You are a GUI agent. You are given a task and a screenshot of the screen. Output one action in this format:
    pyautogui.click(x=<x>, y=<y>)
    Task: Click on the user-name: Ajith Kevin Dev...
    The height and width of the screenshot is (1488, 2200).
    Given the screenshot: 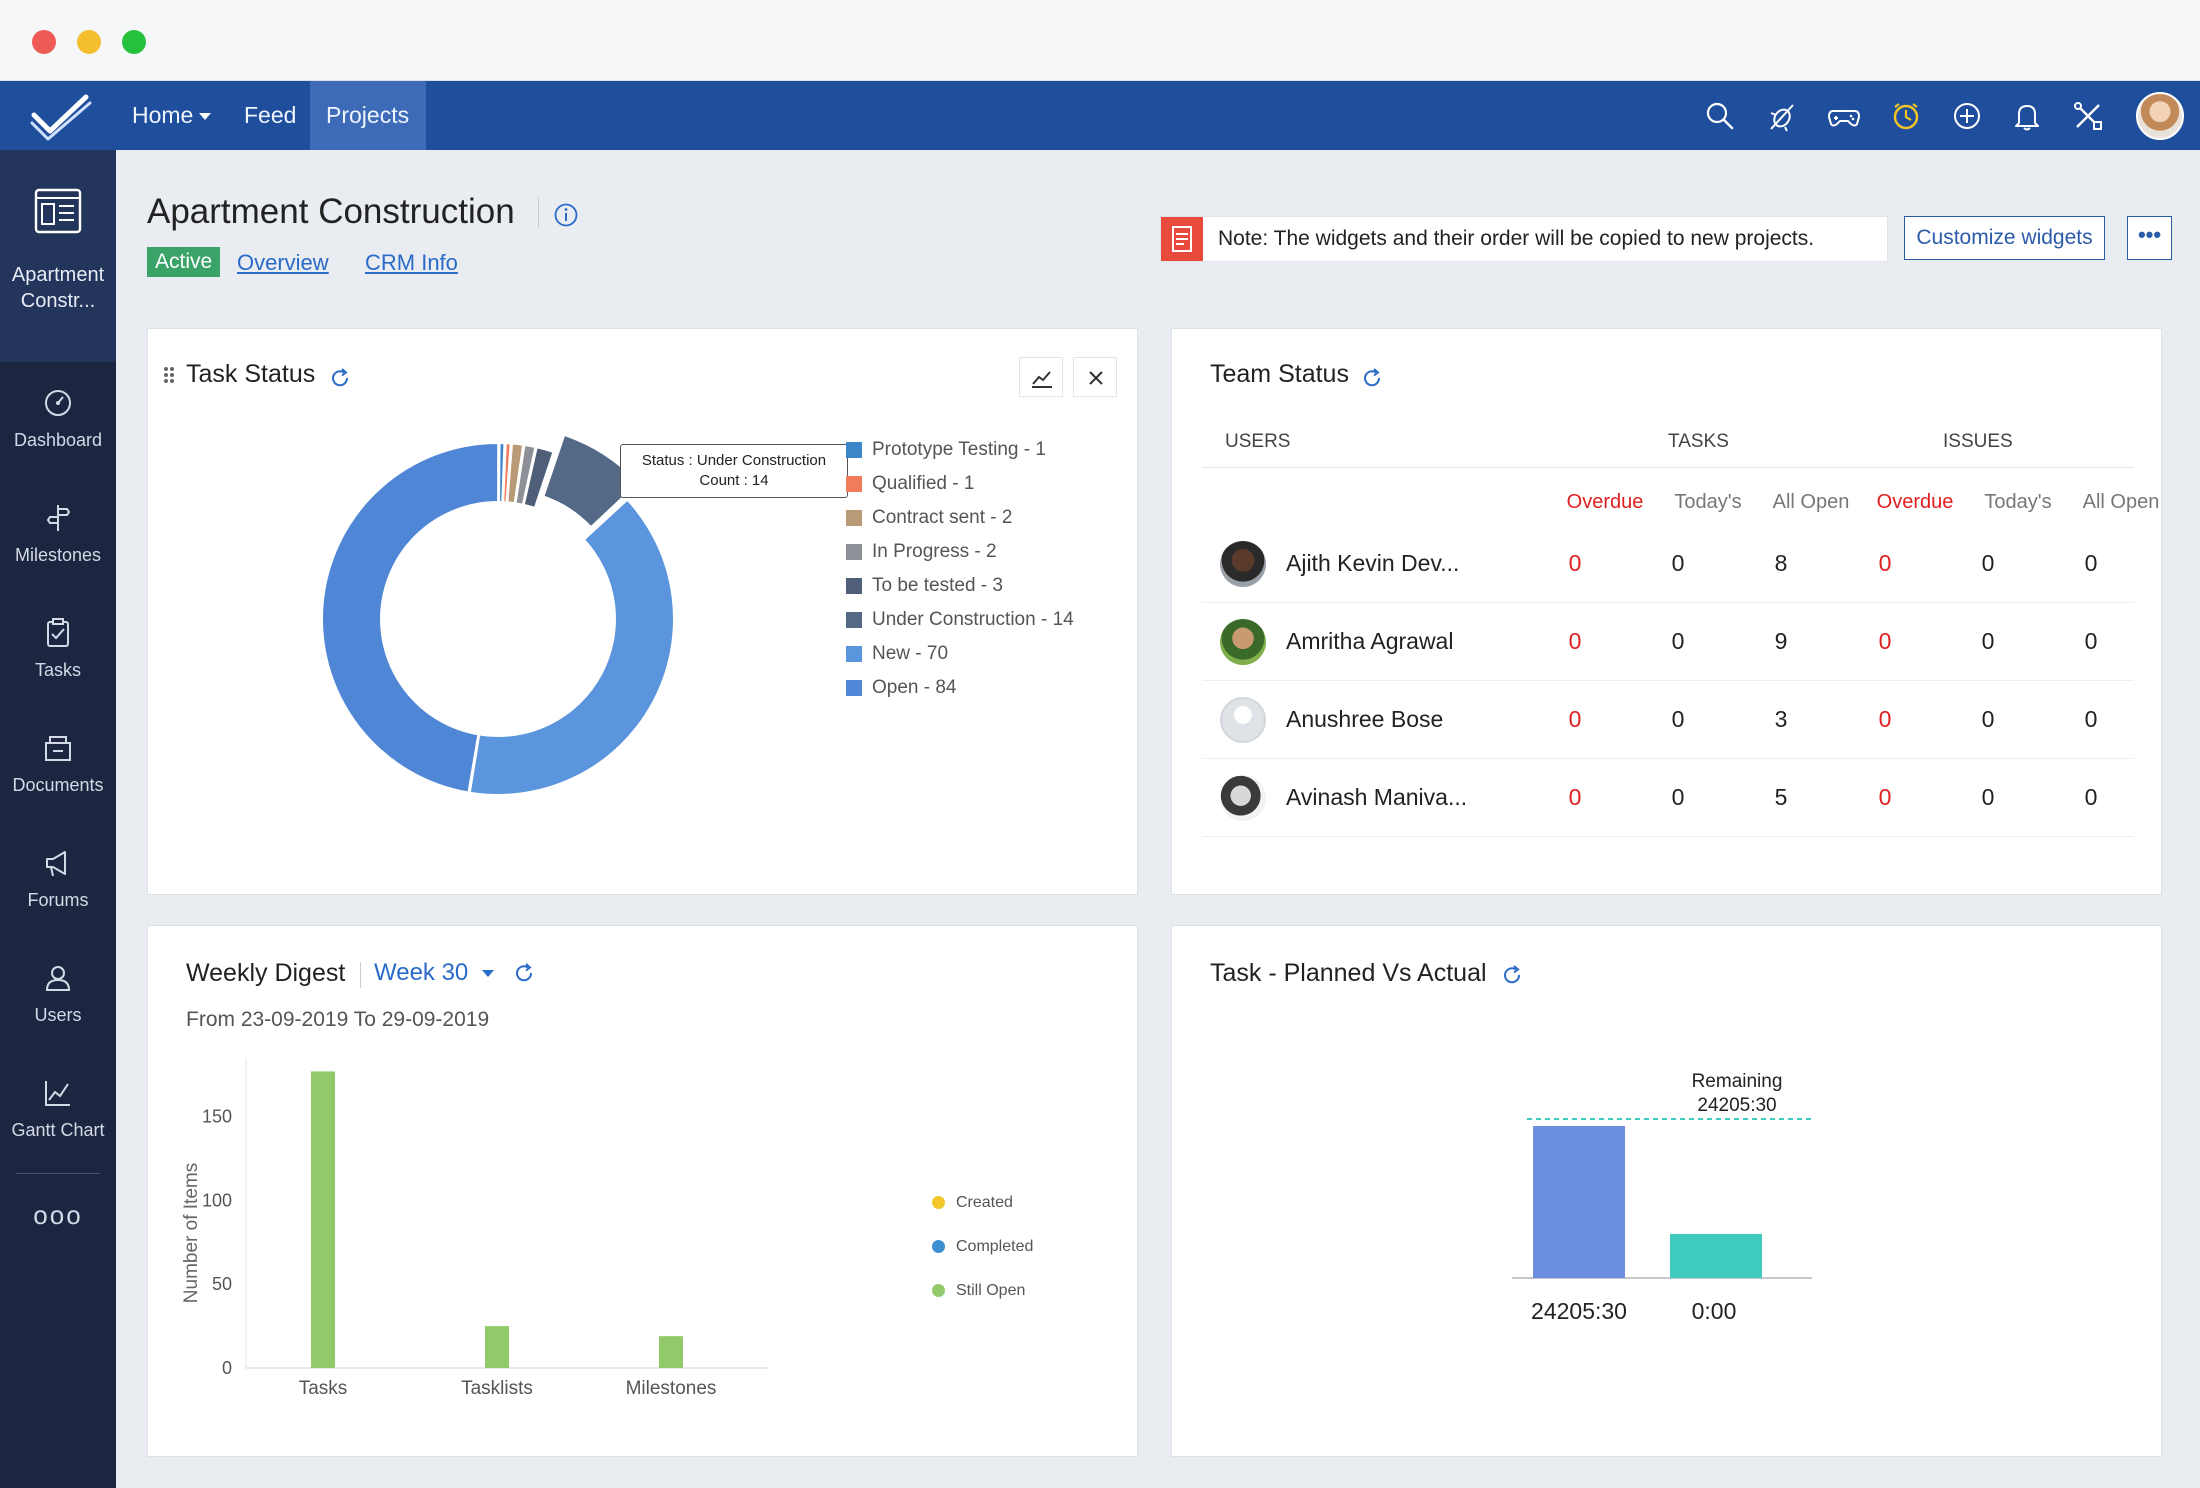 What is the action you would take?
    pyautogui.click(x=1373, y=563)
    